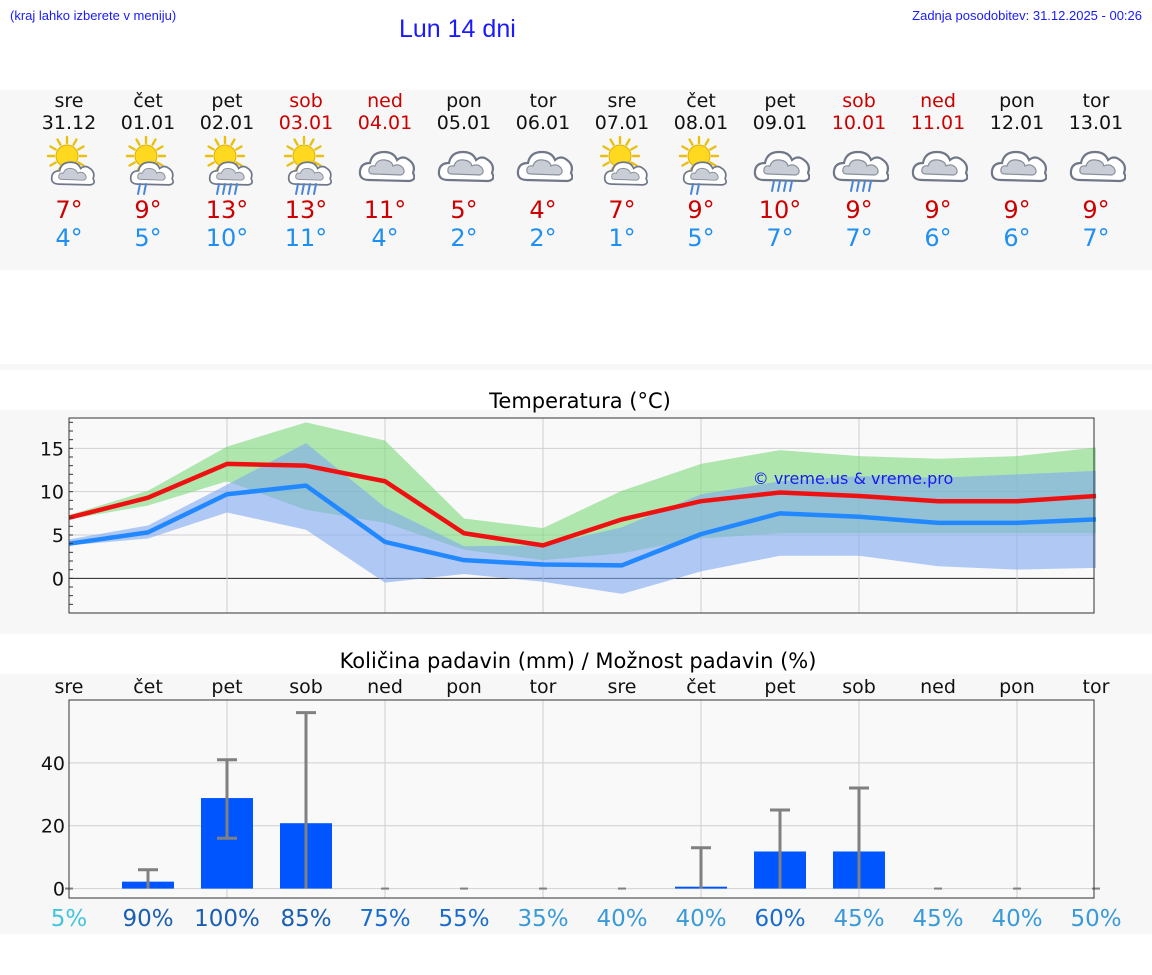 The width and height of the screenshot is (1152, 975). Describe the element at coordinates (148, 238) in the screenshot. I see `temp-min: 5°` at that location.